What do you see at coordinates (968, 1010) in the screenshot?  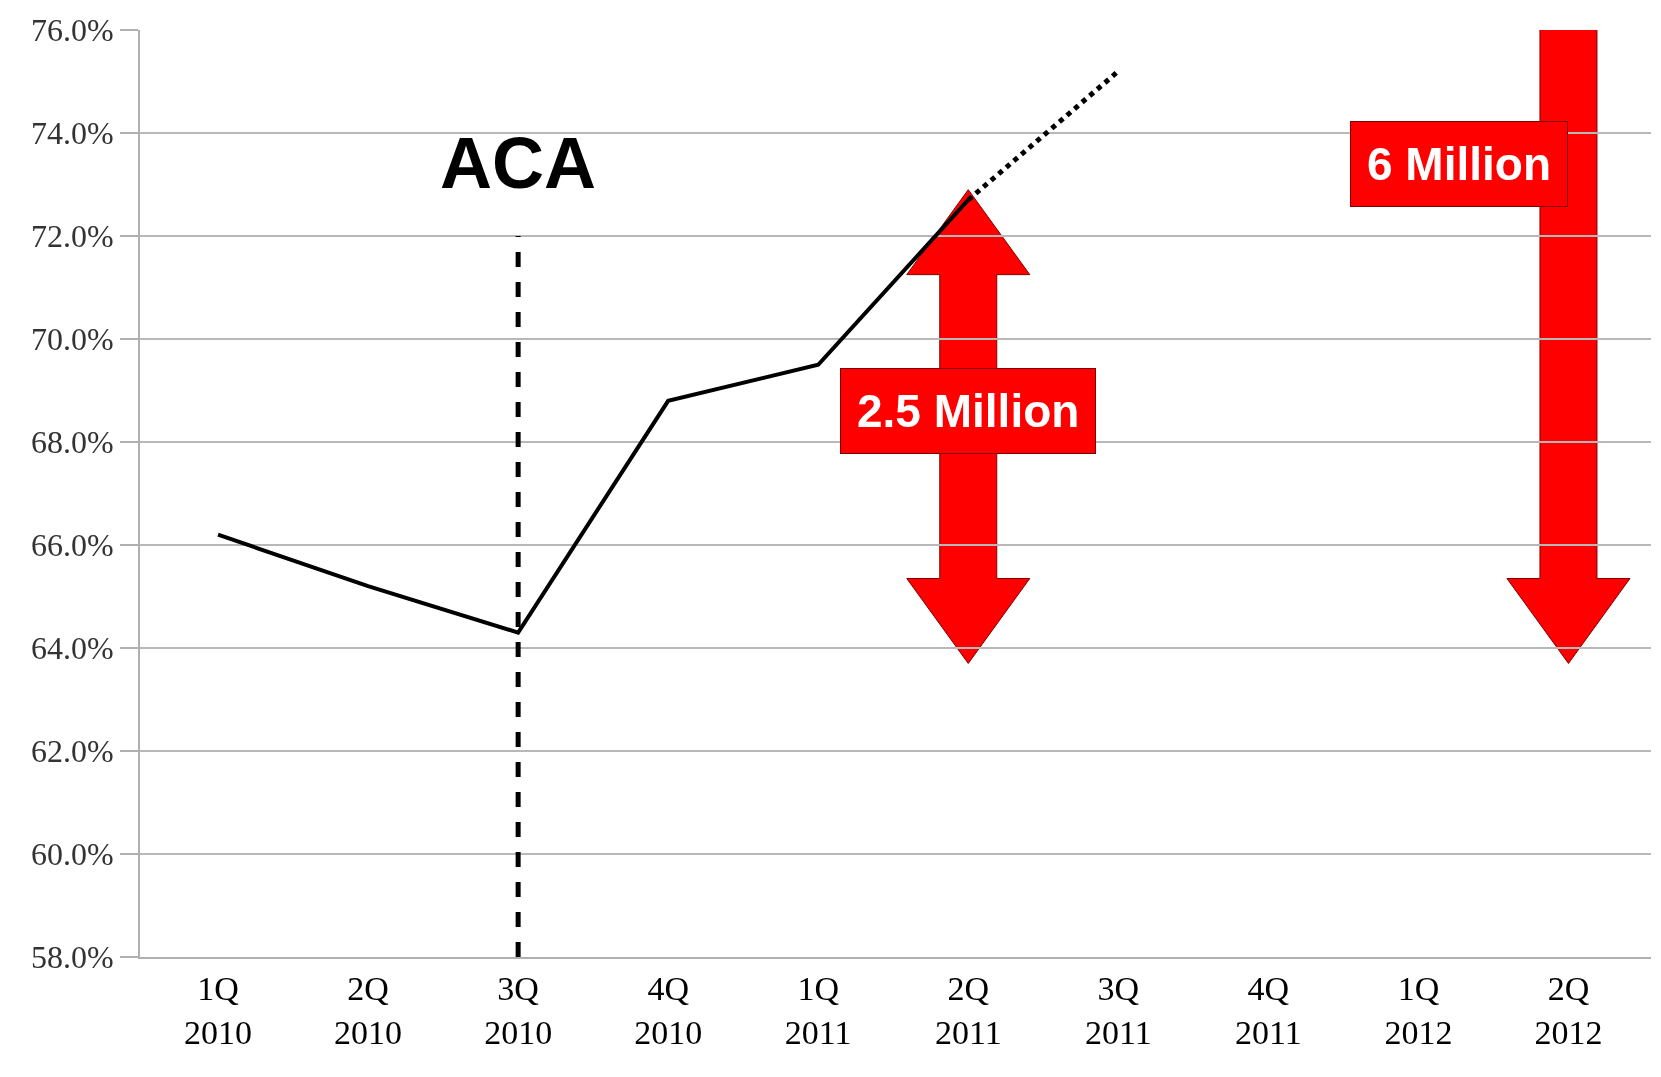 I see `x-tick-label: 2Q 2011` at bounding box center [968, 1010].